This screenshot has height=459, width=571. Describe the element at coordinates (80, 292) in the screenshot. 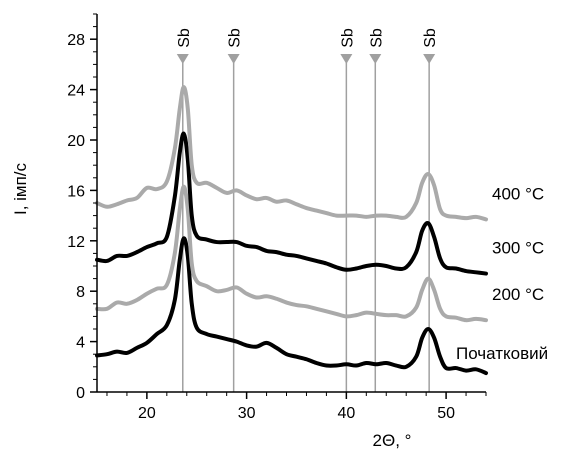

I see `y-tick-label: 8` at that location.